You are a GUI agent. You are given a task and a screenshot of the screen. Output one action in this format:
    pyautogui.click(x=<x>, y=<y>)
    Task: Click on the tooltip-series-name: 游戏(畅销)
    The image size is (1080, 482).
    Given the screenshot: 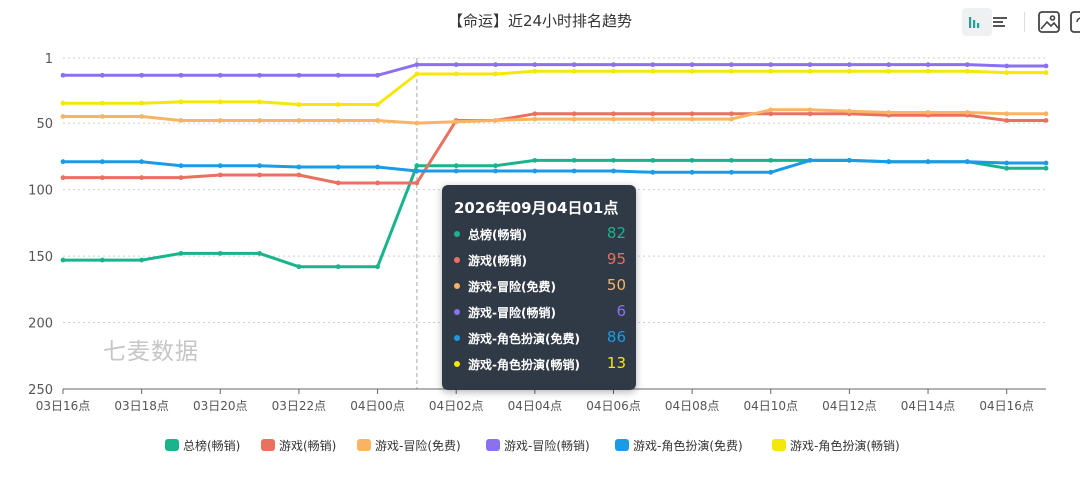 What is the action you would take?
    pyautogui.click(x=497, y=261)
    